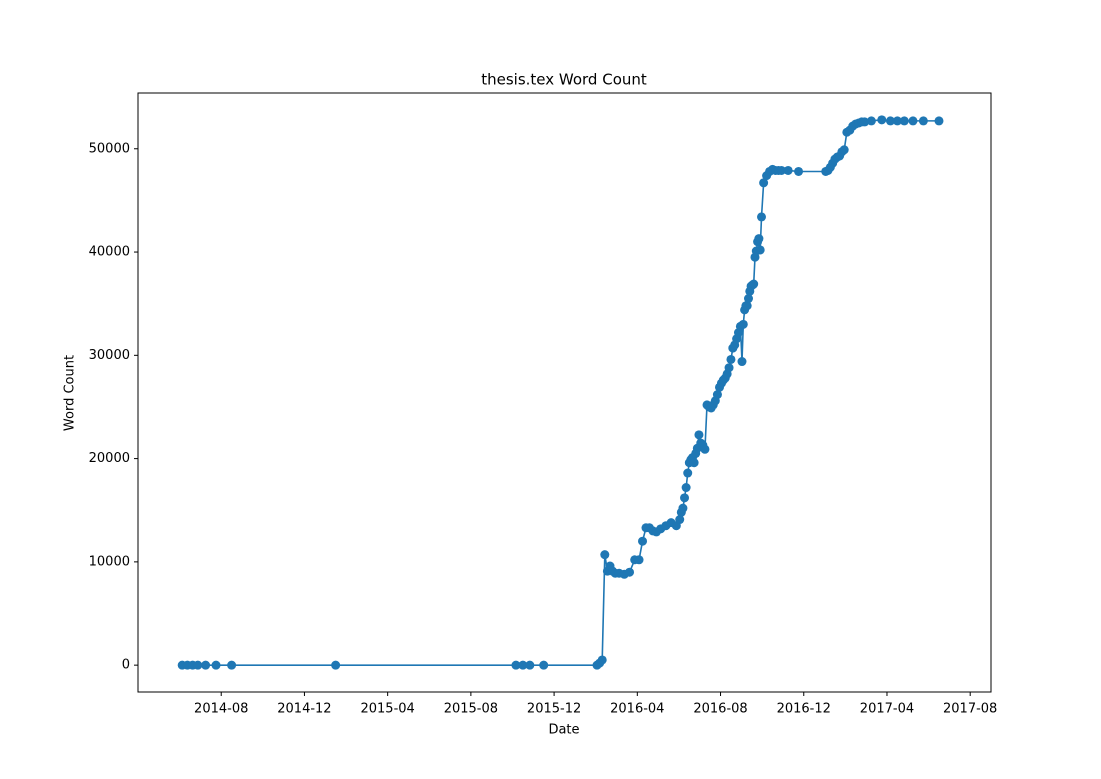 The width and height of the screenshot is (1101, 779). I want to click on x-tick-label: 2015-12, so click(554, 709).